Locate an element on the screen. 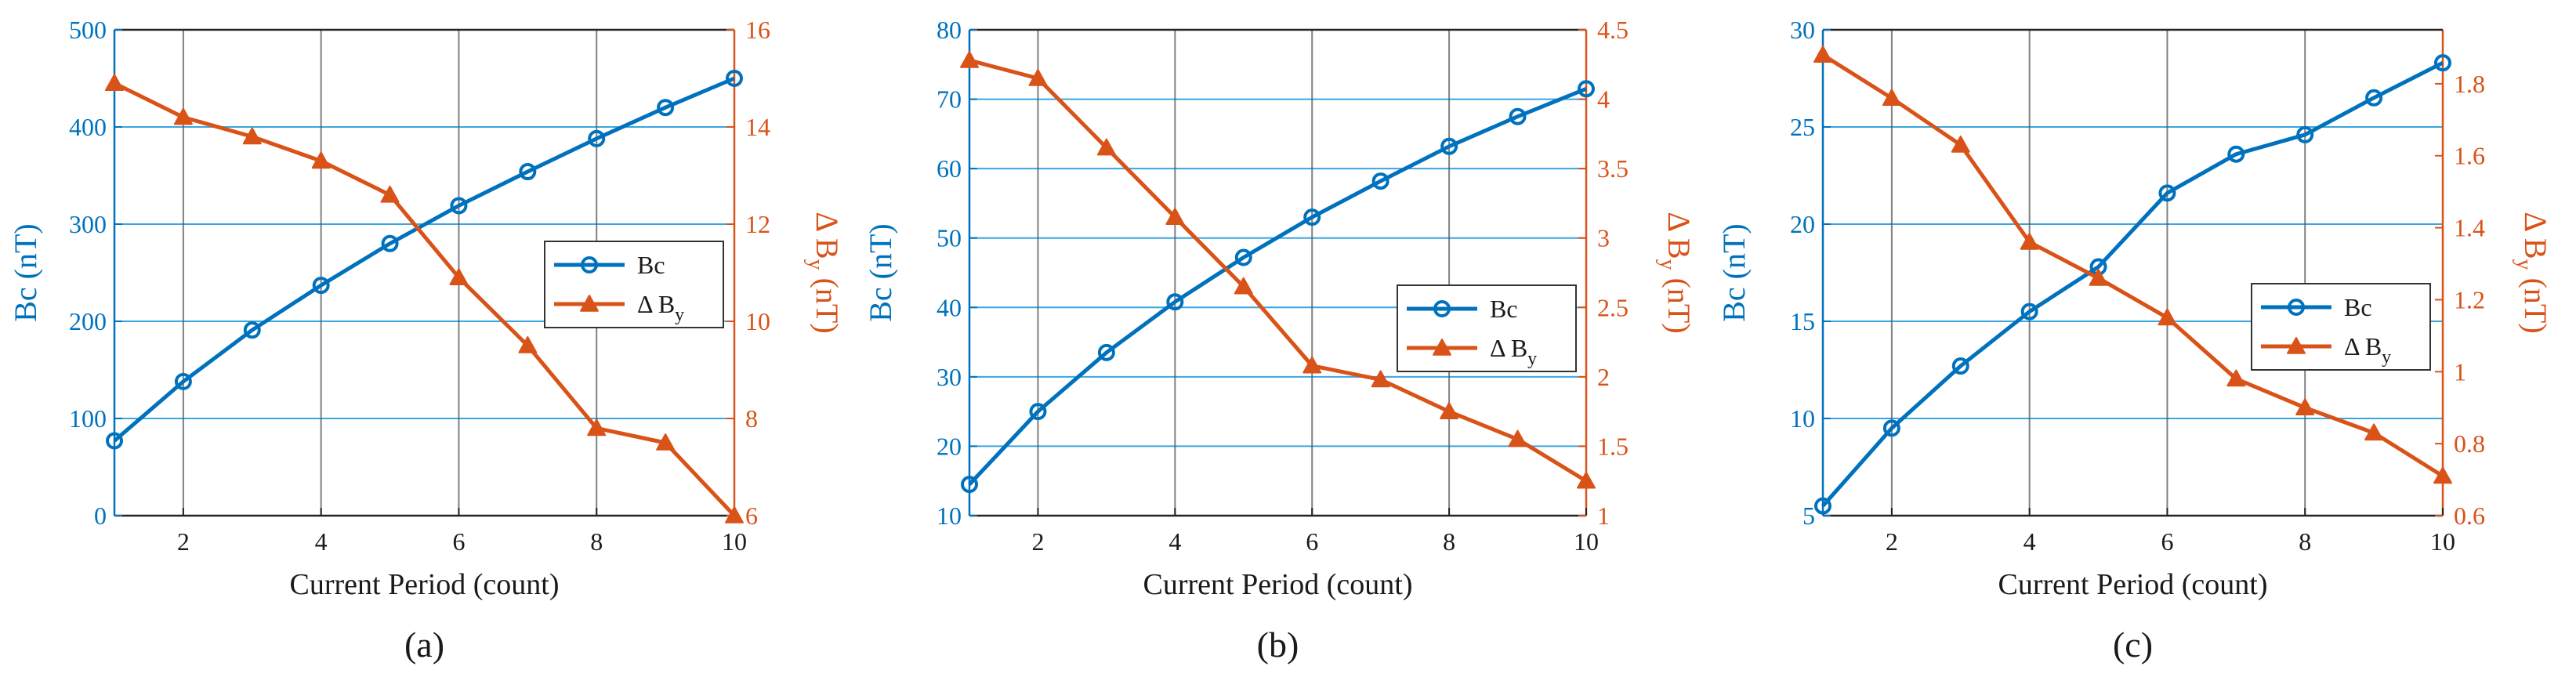  y-axis-label-right: Δ By (nT) is located at coordinates (2532, 272).